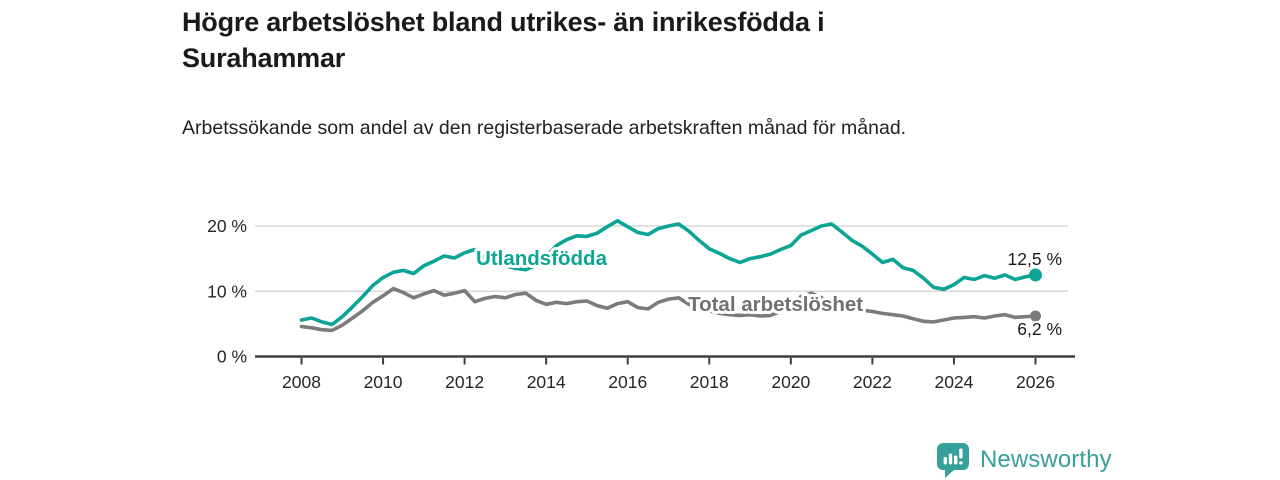 Image resolution: width=1280 pixels, height=480 pixels. What do you see at coordinates (790, 382) in the screenshot?
I see `x-tick-label: 2020` at bounding box center [790, 382].